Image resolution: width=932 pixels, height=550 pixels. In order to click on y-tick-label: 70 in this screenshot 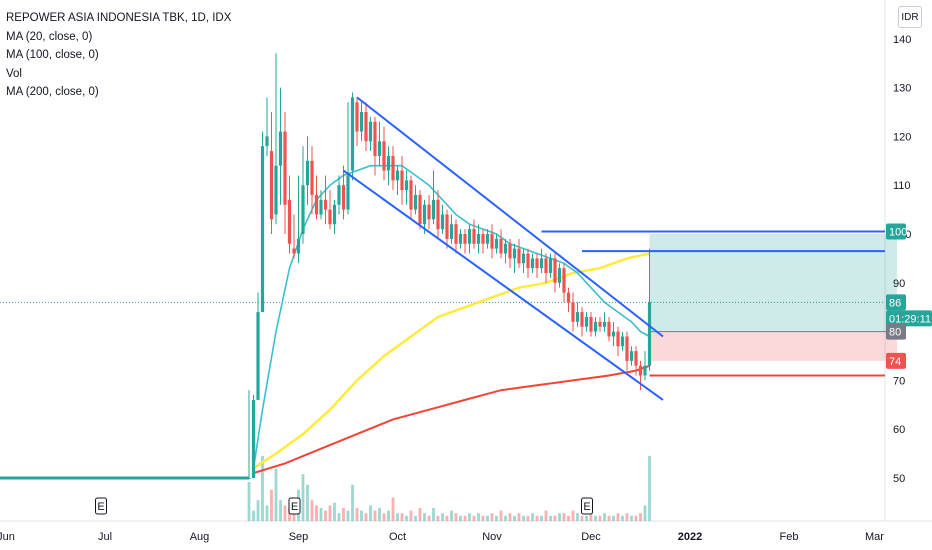, I will do `click(899, 381)`.